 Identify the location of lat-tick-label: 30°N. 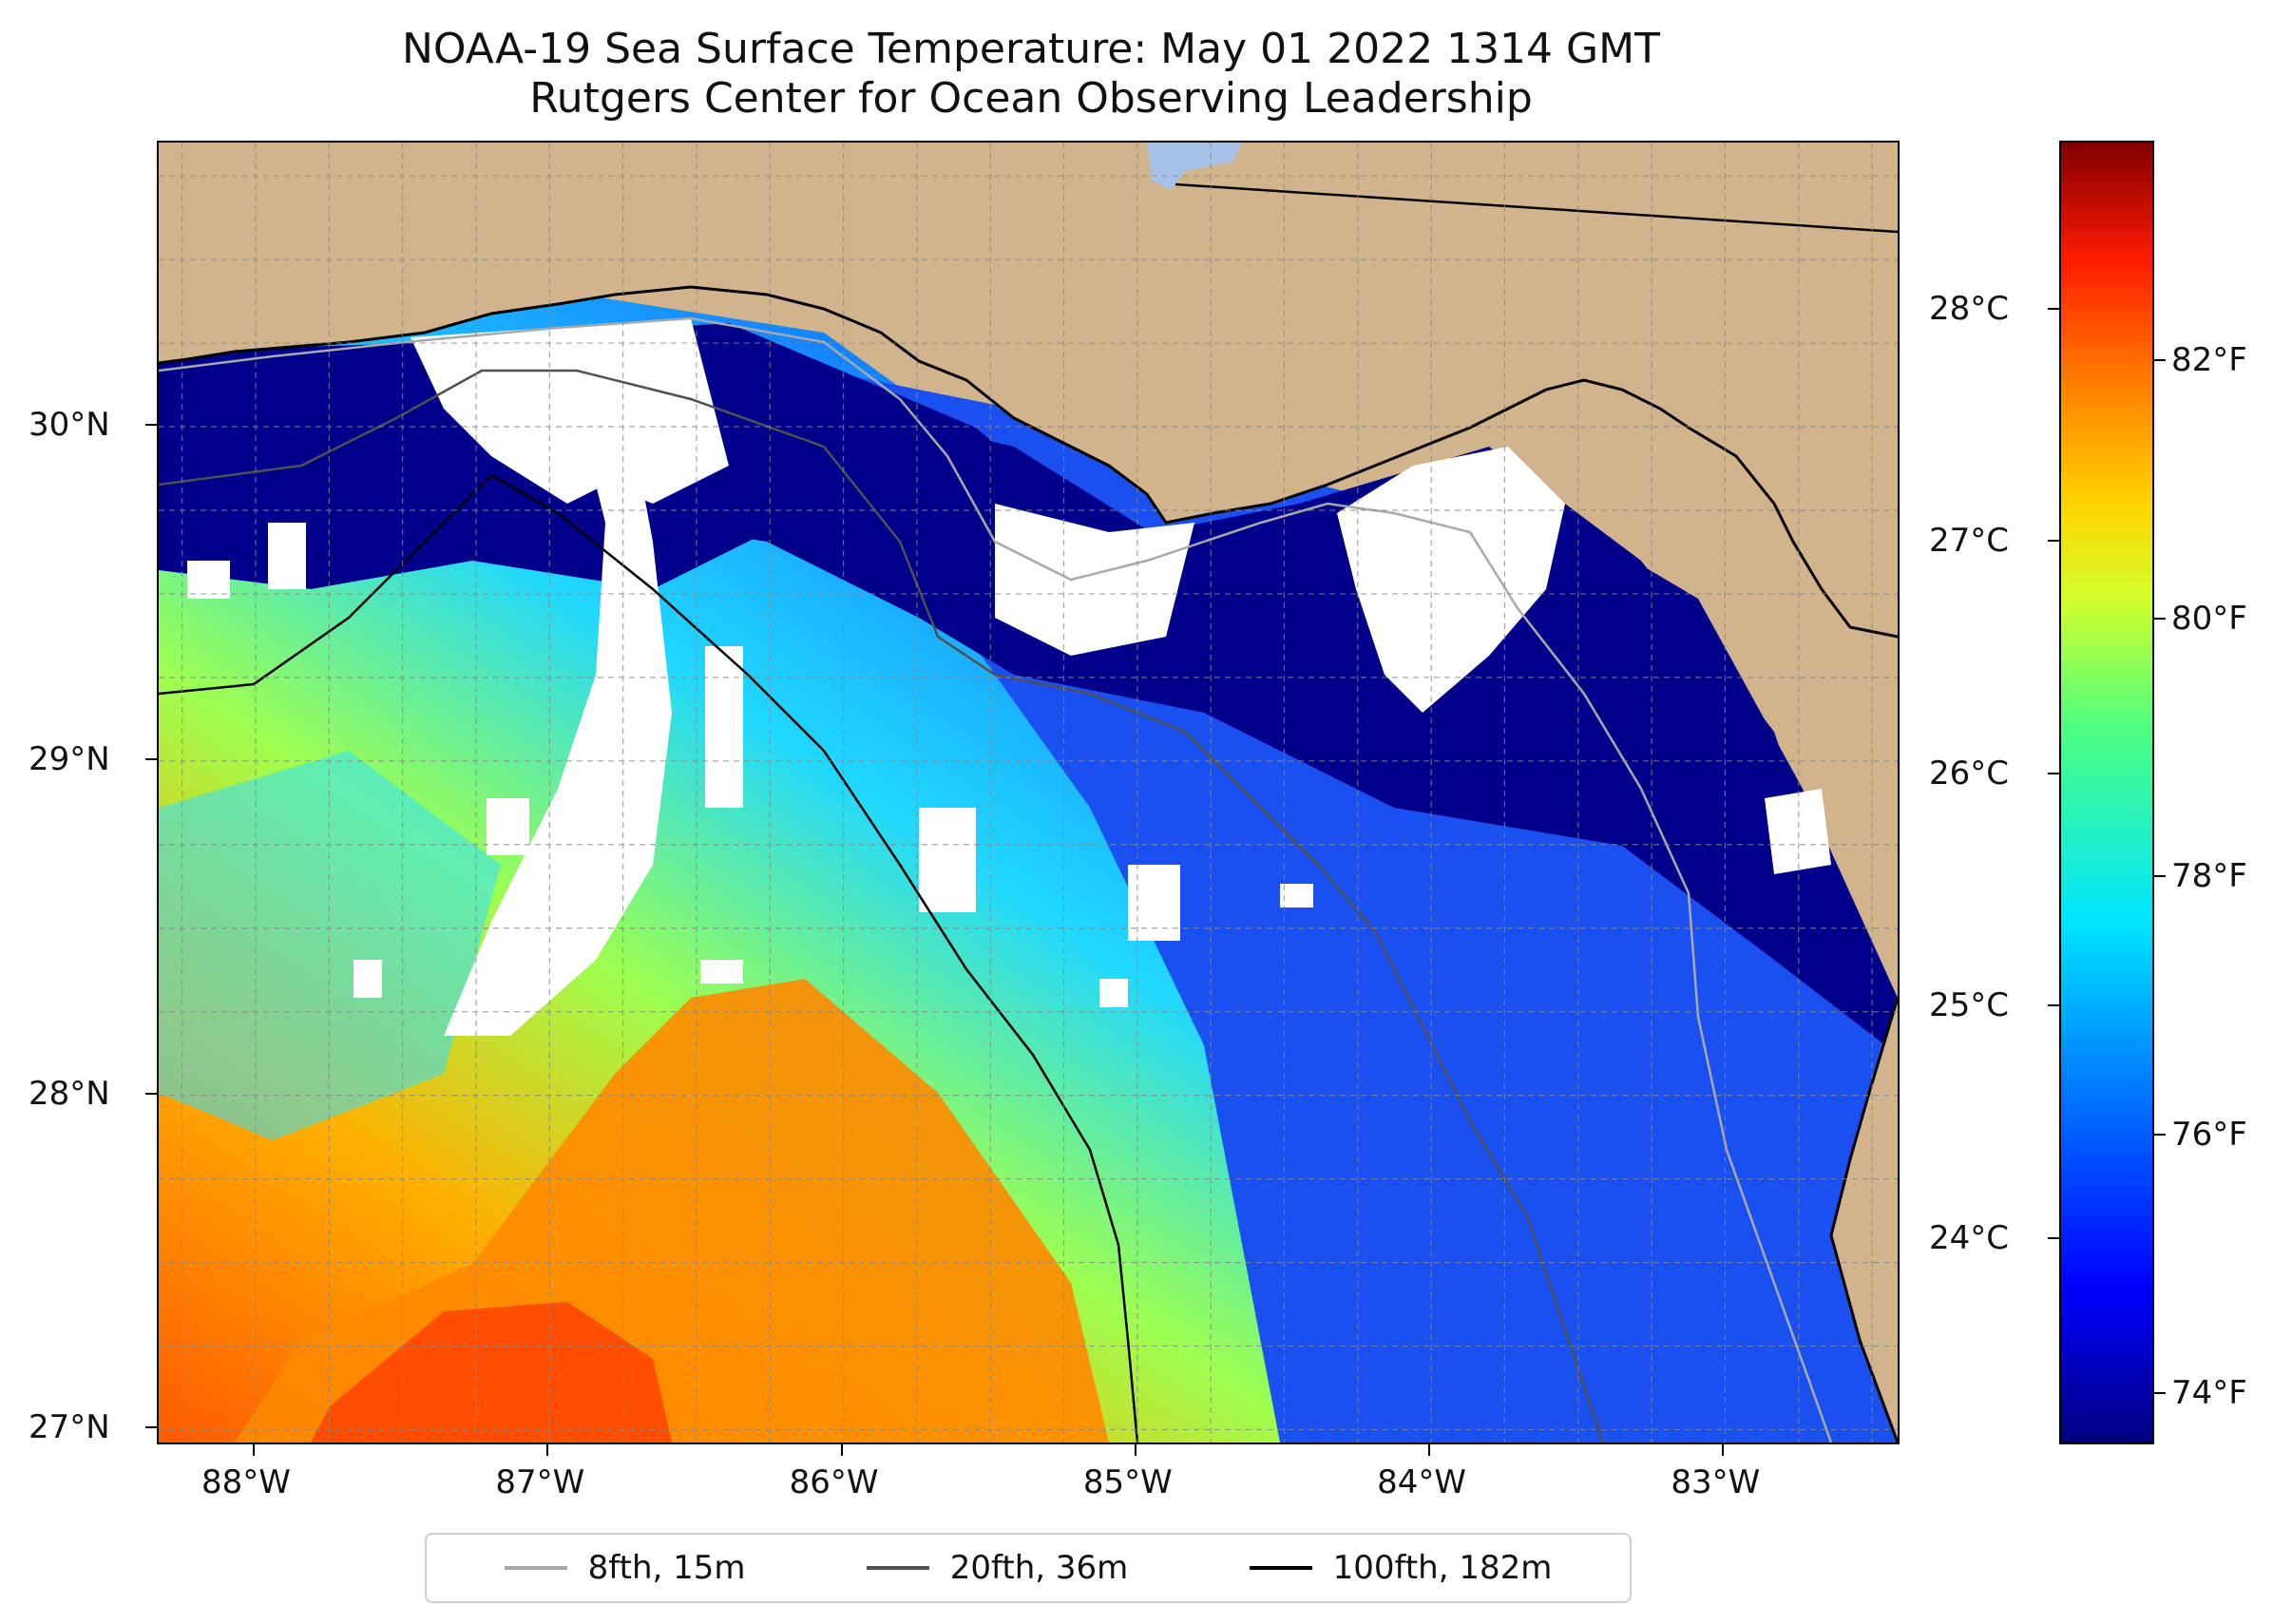
(69, 425).